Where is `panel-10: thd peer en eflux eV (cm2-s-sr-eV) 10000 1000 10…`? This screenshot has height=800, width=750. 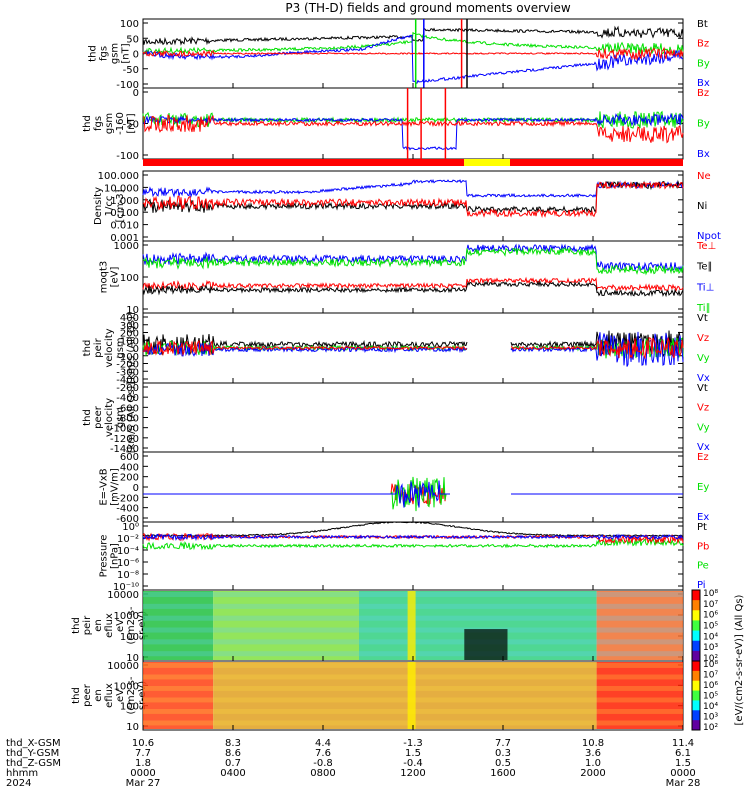
panel-10: thd peer en eflux eV (cm2-s-sr-eV) 10000 1000 10… is located at coordinates (377, 696).